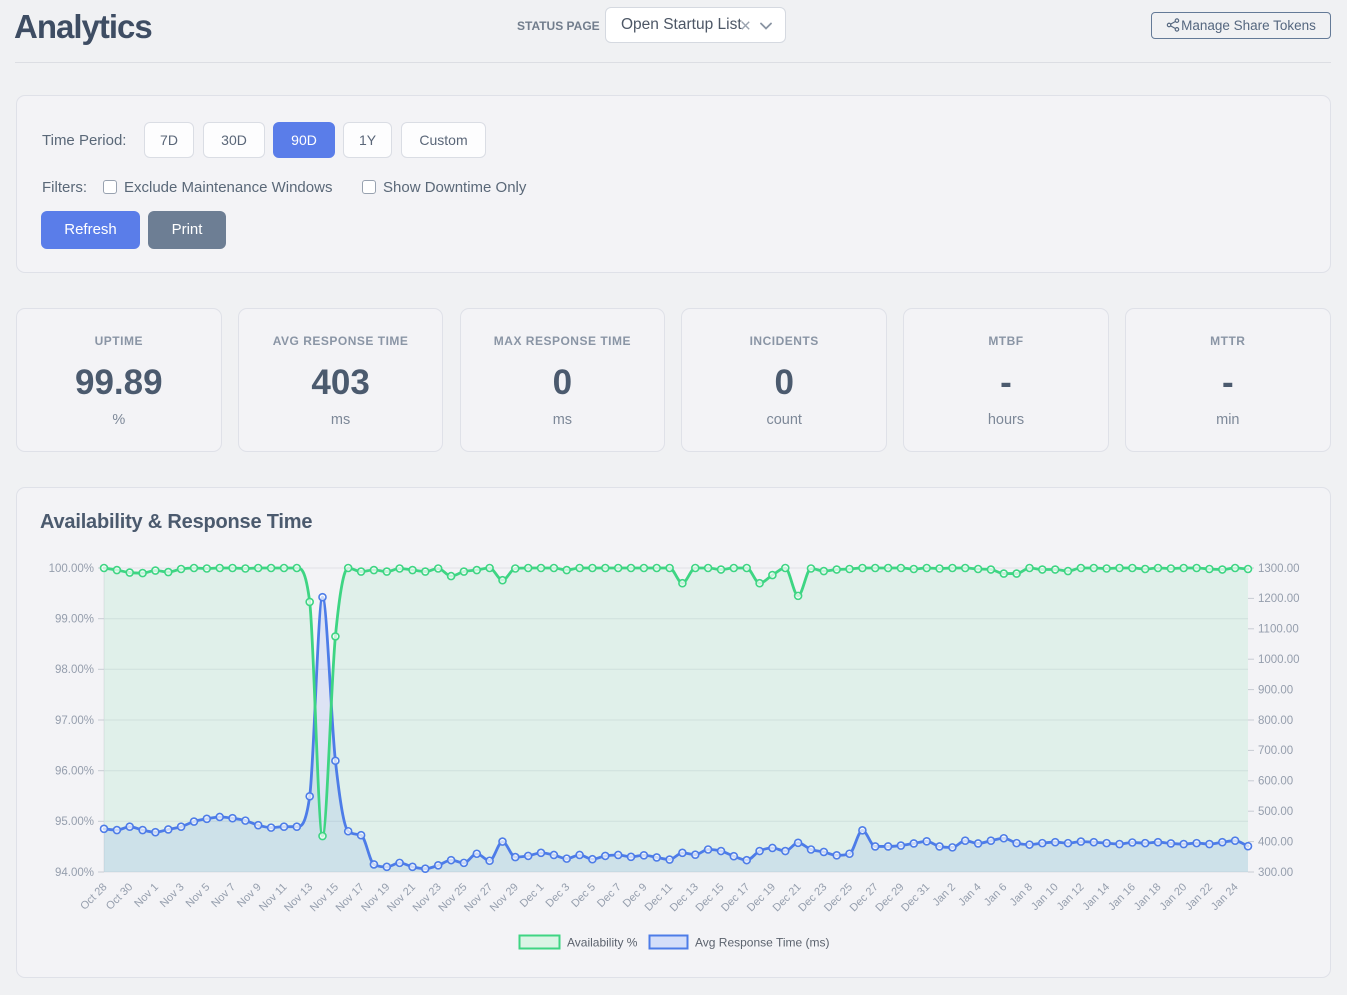 This screenshot has width=1347, height=995. I want to click on svg-text: 96.00%, so click(74, 772).